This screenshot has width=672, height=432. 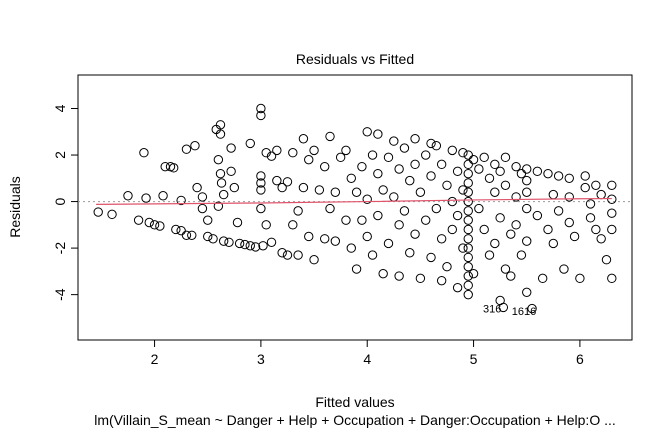 I want to click on y-tick-label: -2, so click(x=60, y=248).